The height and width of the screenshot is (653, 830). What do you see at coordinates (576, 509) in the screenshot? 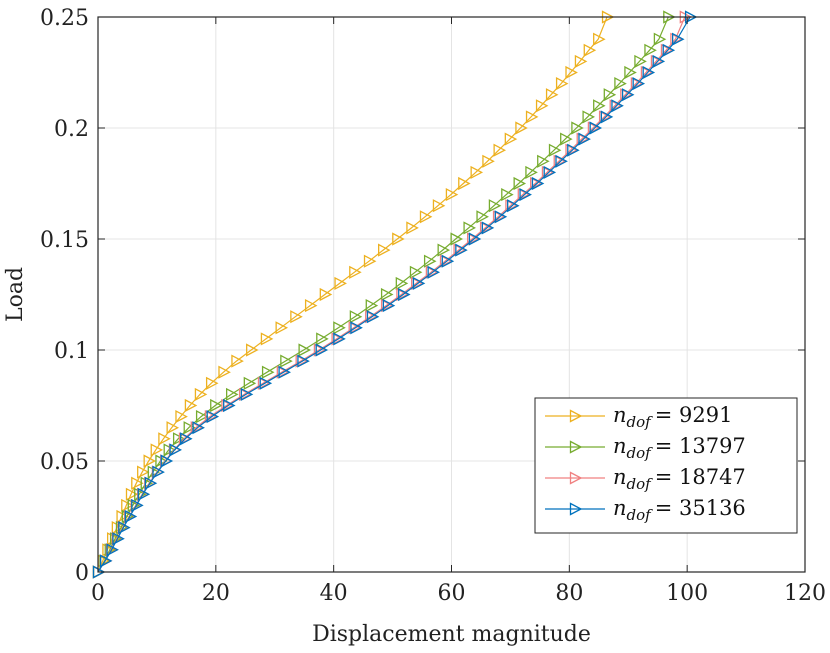
I see `legend-marker` at bounding box center [576, 509].